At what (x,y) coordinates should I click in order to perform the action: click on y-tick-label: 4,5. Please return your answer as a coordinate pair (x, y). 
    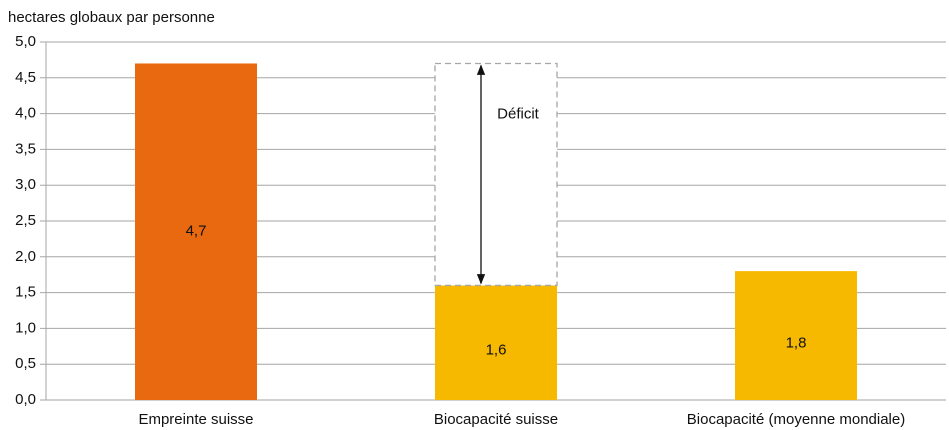
    Looking at the image, I should click on (25, 77).